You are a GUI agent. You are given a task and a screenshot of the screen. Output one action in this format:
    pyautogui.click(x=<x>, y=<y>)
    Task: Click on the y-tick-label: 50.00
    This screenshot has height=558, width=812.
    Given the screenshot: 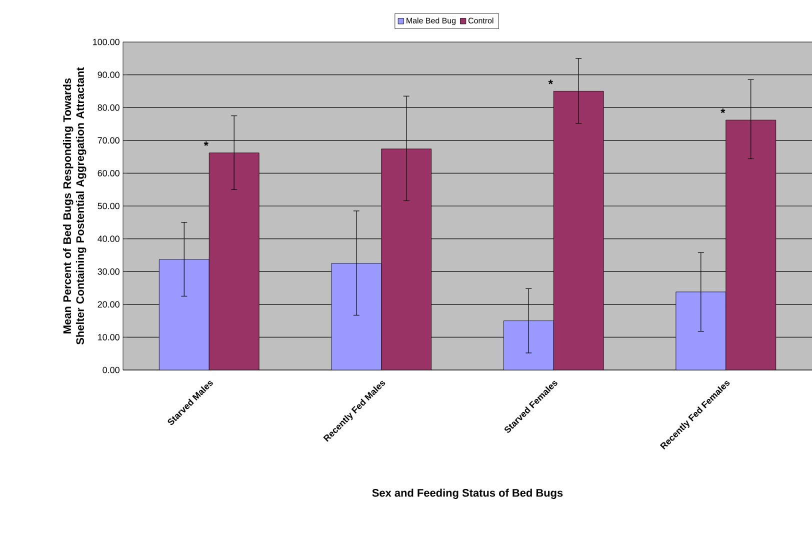 What is the action you would take?
    pyautogui.click(x=109, y=206)
    